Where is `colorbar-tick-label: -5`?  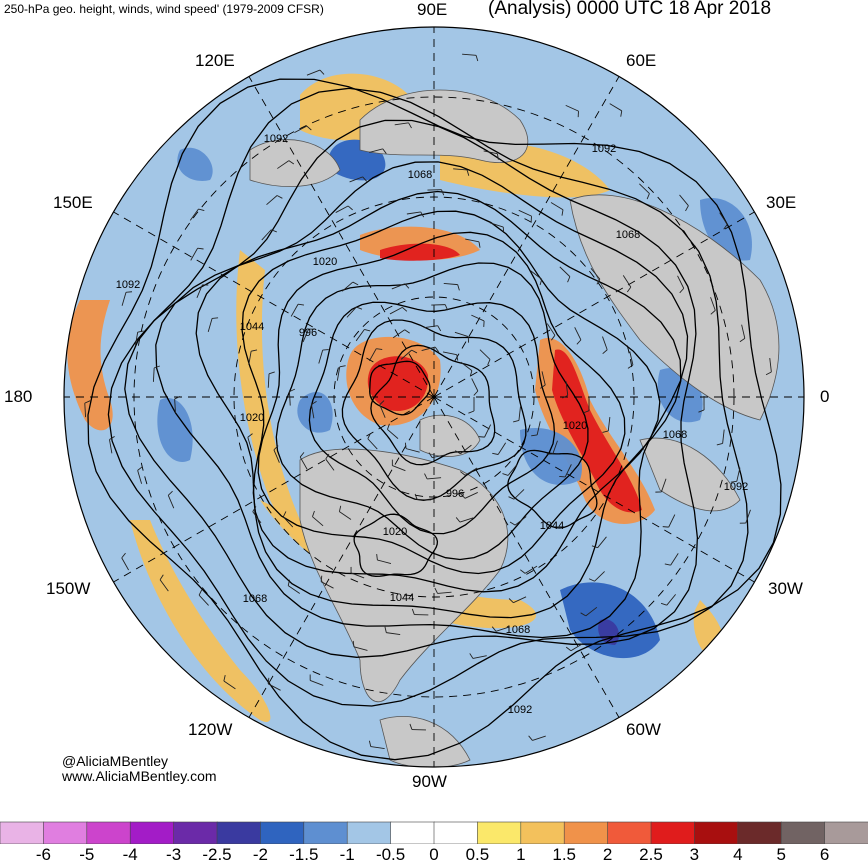
colorbar-tick-label: -5 is located at coordinates (87, 854).